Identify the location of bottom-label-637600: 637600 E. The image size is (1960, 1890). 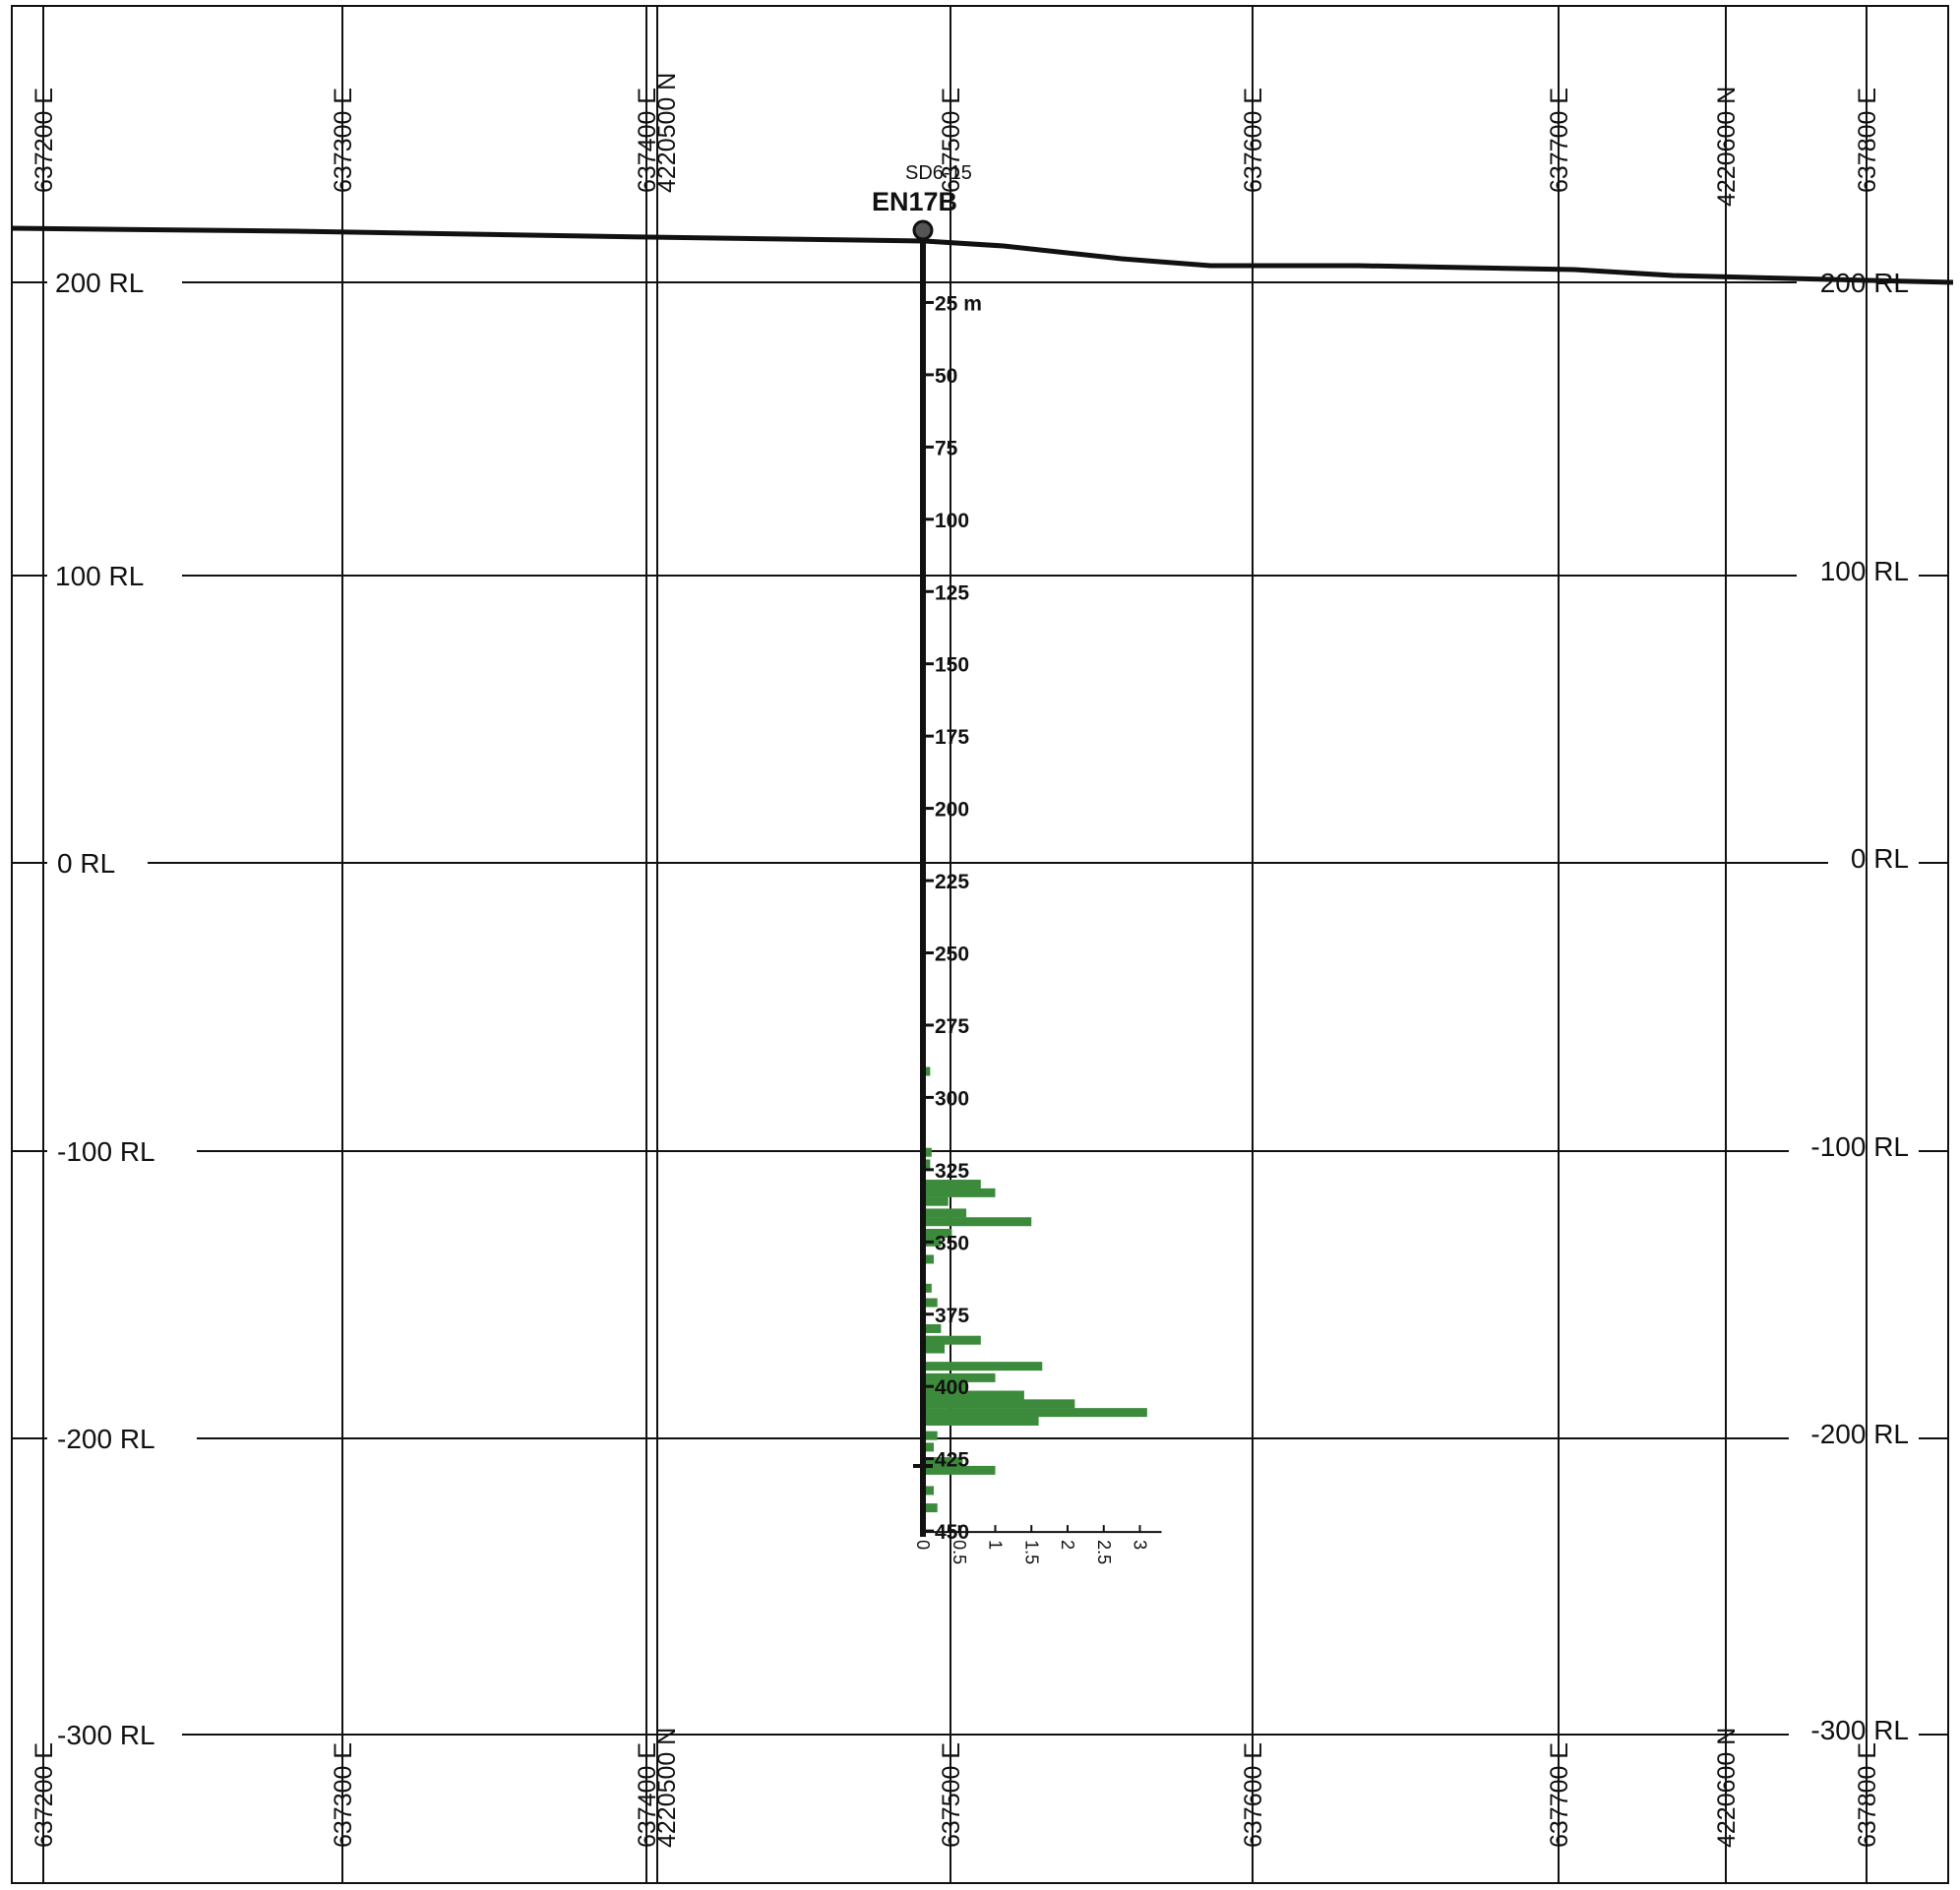
(1253, 1795).